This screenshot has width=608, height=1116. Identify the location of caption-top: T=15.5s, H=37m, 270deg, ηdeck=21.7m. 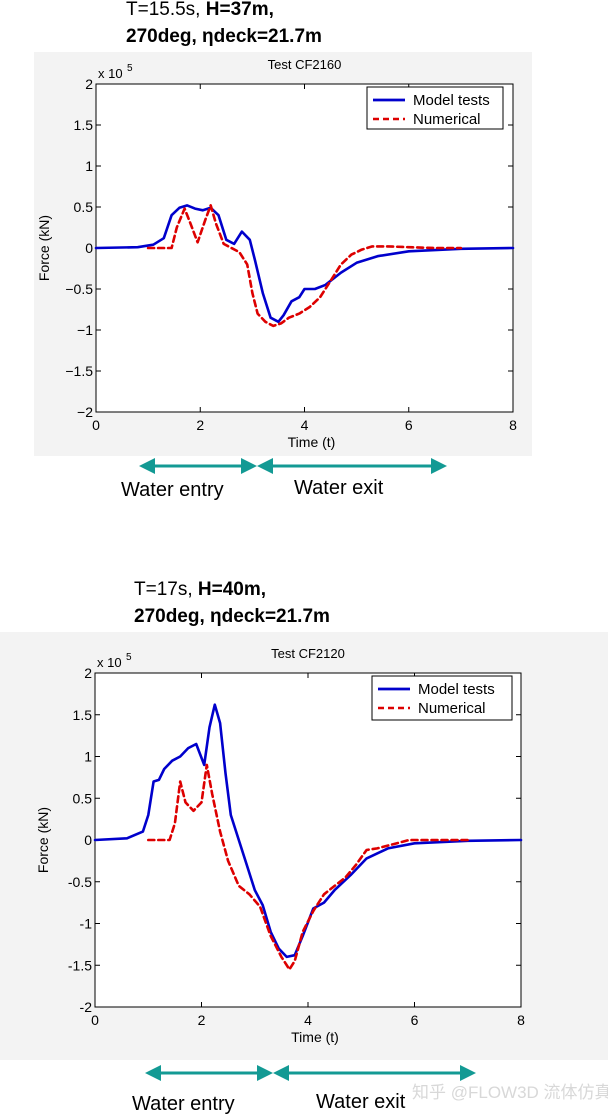
(224, 25).